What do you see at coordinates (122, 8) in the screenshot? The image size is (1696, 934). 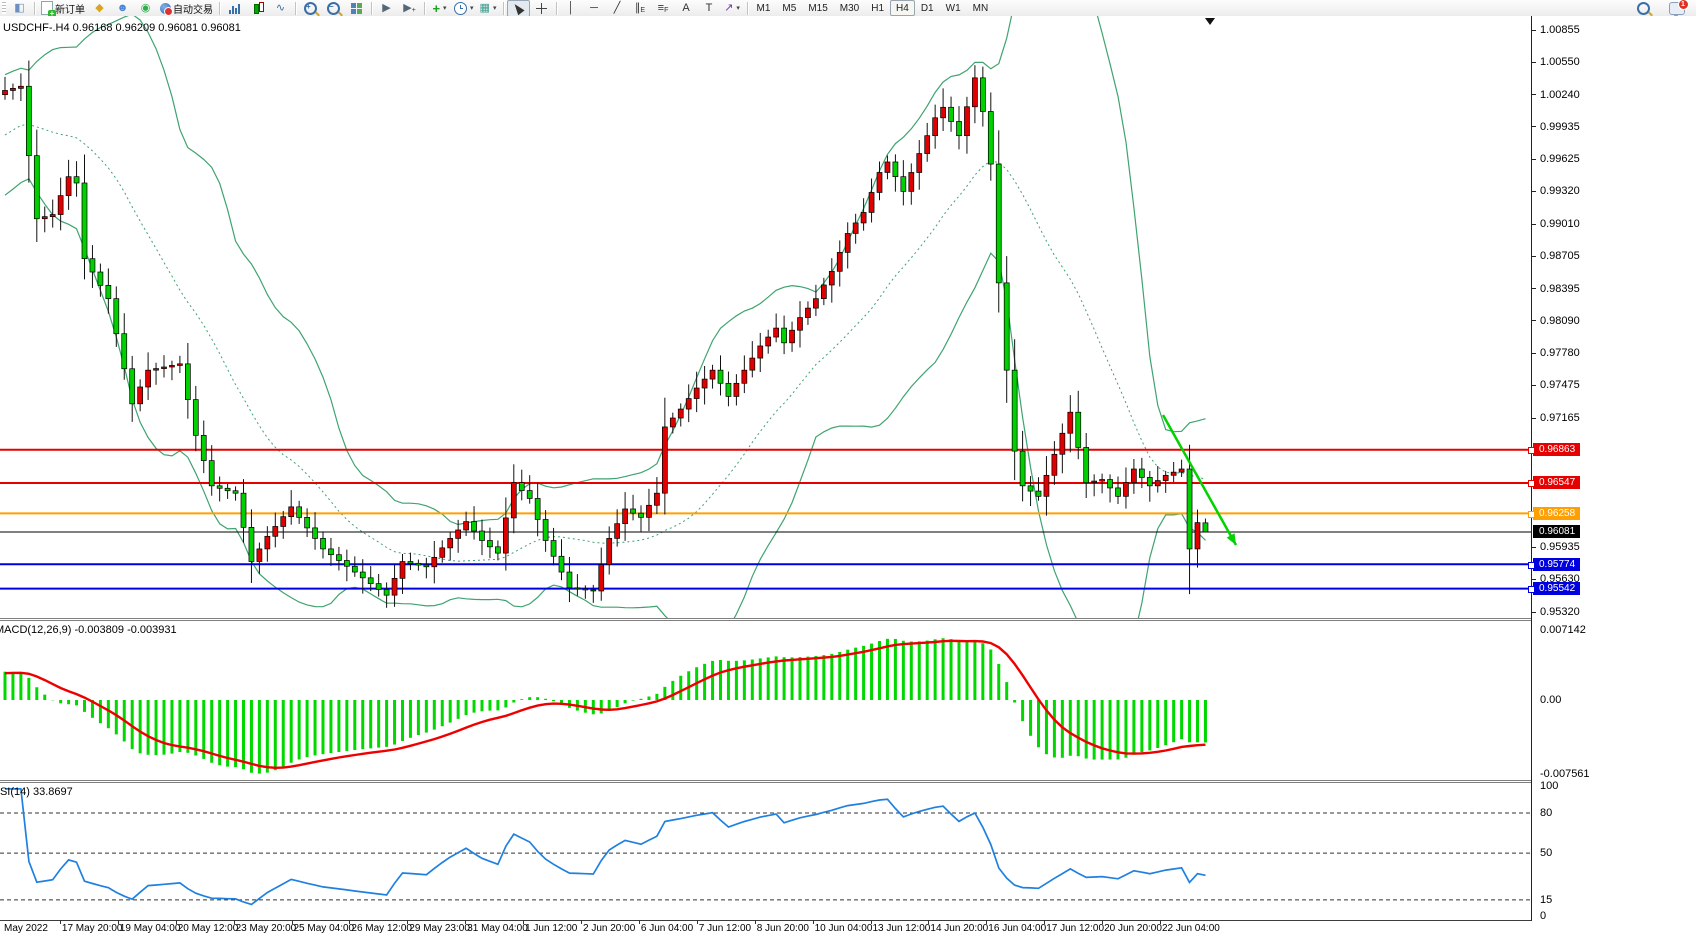 I see `account-icon-button: ☻` at bounding box center [122, 8].